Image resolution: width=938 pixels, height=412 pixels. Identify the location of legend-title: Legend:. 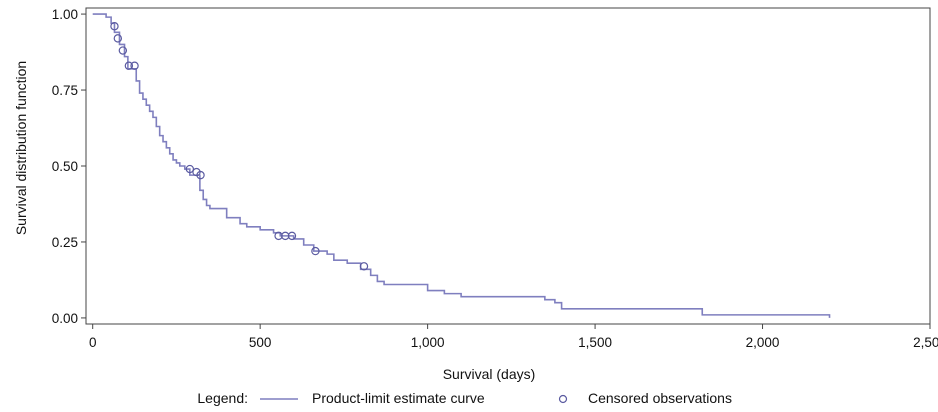
(222, 398).